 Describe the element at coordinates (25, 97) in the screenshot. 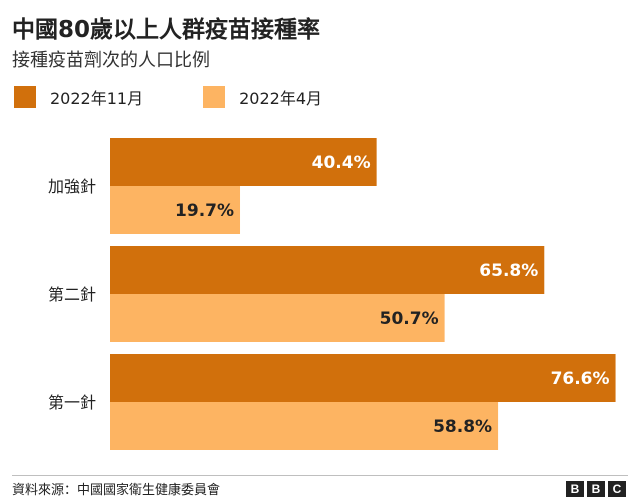

I see `legend-swatch-nov` at that location.